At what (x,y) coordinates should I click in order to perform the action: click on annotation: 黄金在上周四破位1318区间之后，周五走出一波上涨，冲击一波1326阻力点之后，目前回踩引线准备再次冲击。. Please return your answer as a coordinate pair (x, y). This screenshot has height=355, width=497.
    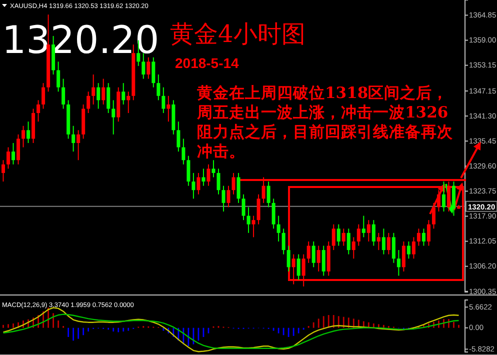
    Looking at the image, I should click on (325, 121).